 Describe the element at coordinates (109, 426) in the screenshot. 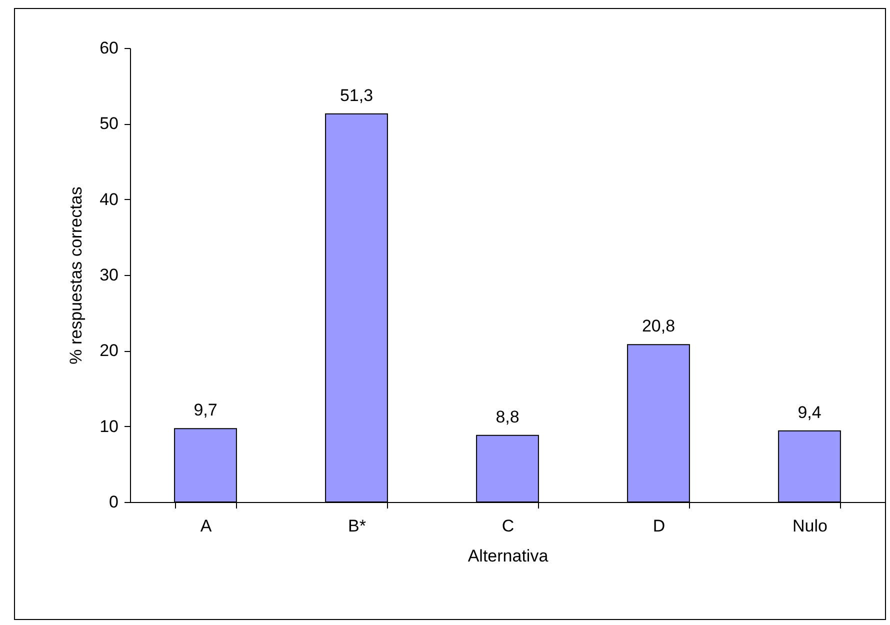

I see `y-tick-label: 10` at that location.